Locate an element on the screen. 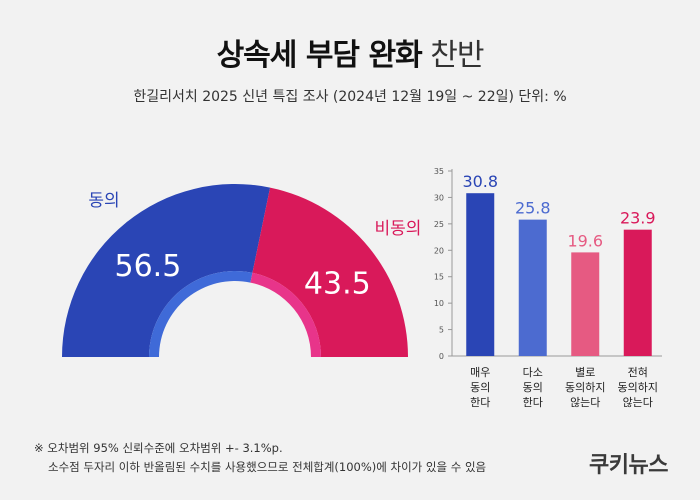 The image size is (700, 500). value-label-agree: 56.5 is located at coordinates (147, 266).